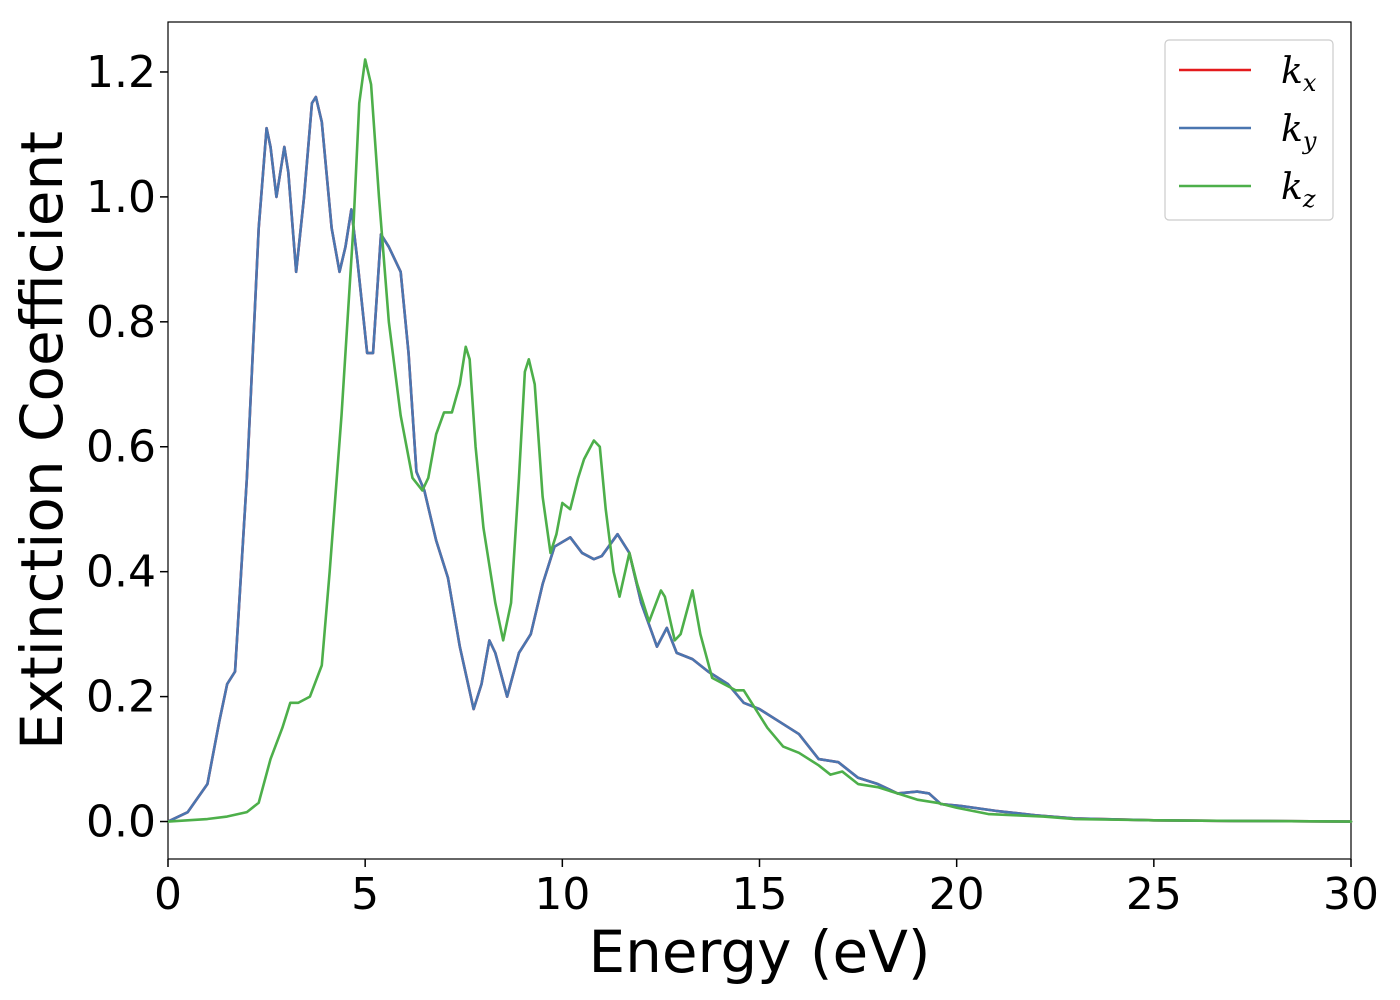  I want to click on y-tick-label: 1.0, so click(121, 197).